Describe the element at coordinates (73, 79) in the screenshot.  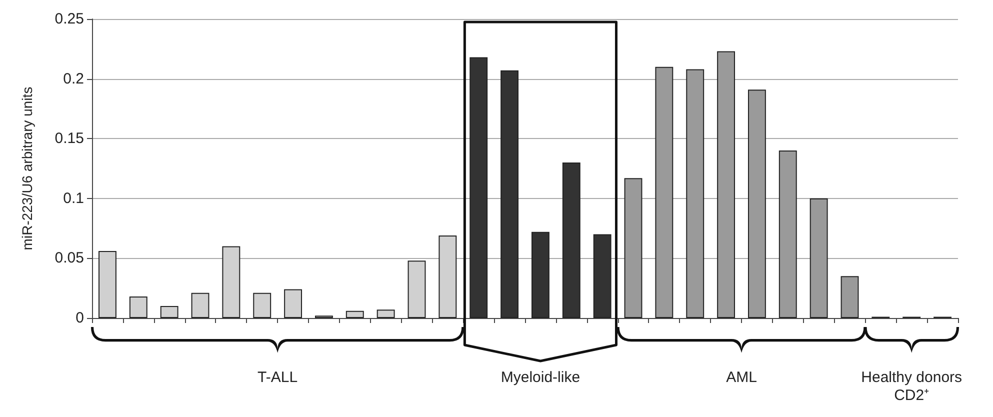
I see `y-tick-label: 0.2` at that location.